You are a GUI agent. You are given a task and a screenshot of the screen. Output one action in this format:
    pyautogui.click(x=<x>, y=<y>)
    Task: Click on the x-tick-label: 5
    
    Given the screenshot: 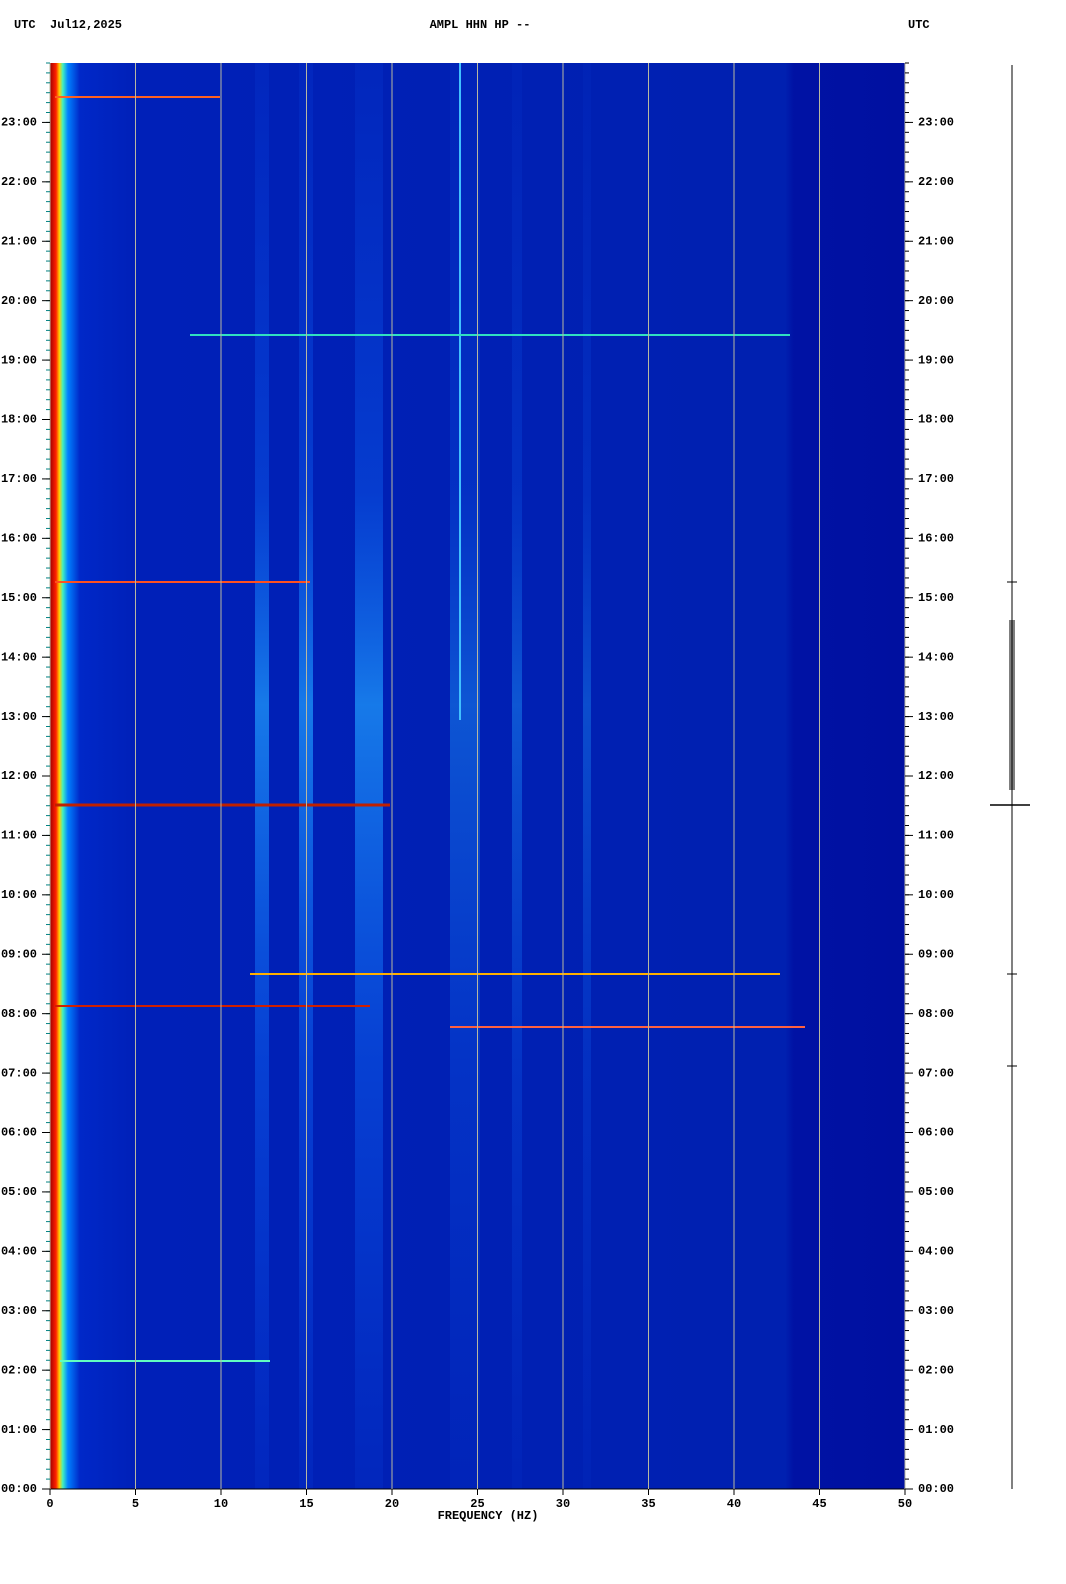 What is the action you would take?
    pyautogui.click(x=135, y=1504)
    